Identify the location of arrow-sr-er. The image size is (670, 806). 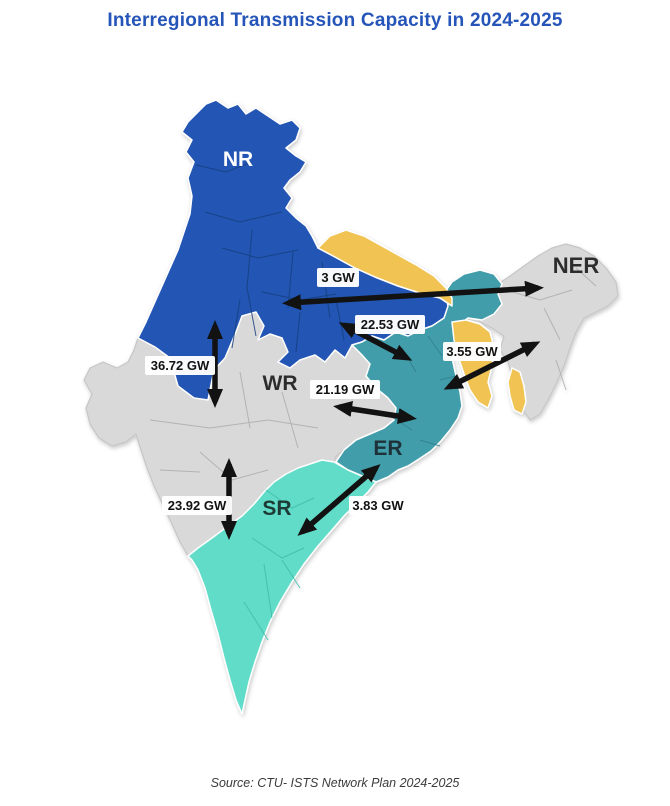
(339, 500).